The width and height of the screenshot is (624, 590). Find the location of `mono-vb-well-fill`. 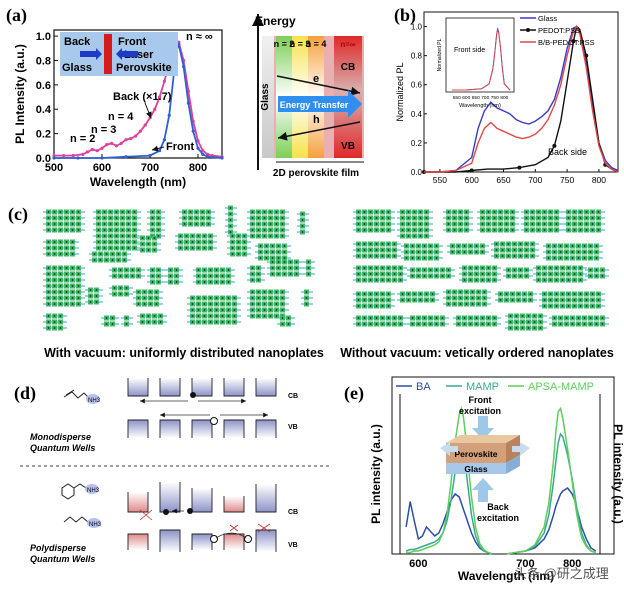

mono-vb-well-fill is located at coordinates (170, 429).